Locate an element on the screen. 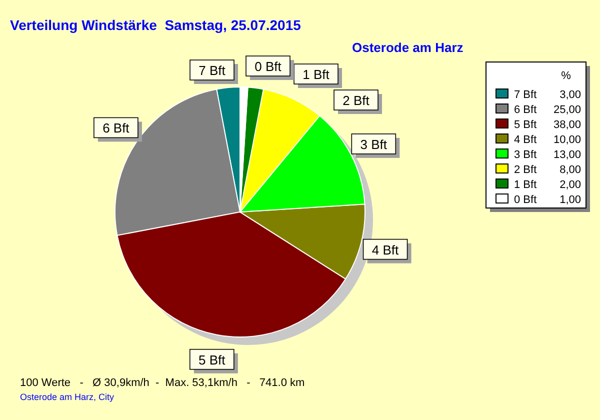 This screenshot has height=420, width=600. data-label: 1,00 is located at coordinates (570, 200).